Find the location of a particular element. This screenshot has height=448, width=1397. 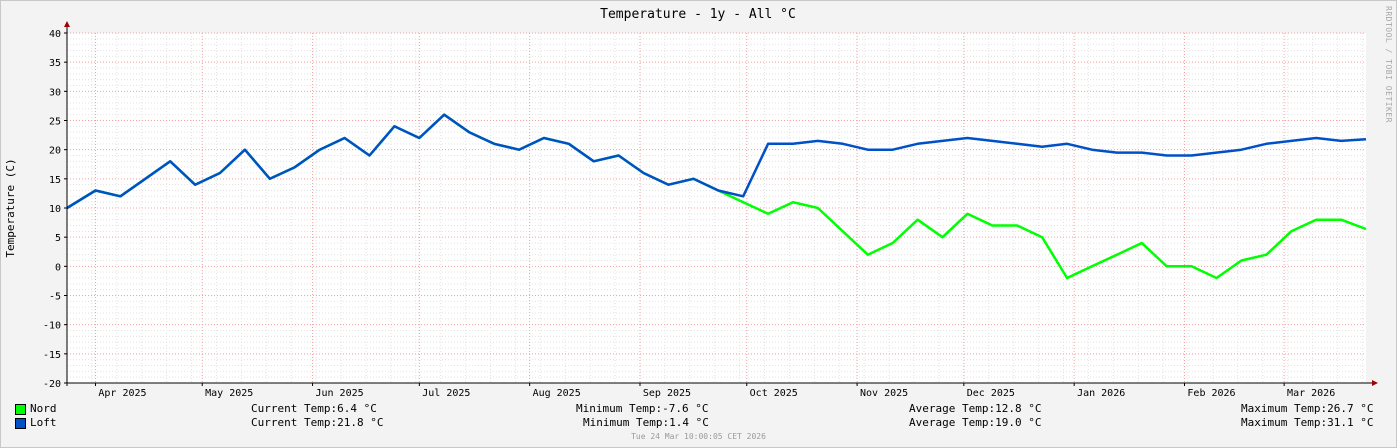

x-tick-label: May 2025 is located at coordinates (229, 393).